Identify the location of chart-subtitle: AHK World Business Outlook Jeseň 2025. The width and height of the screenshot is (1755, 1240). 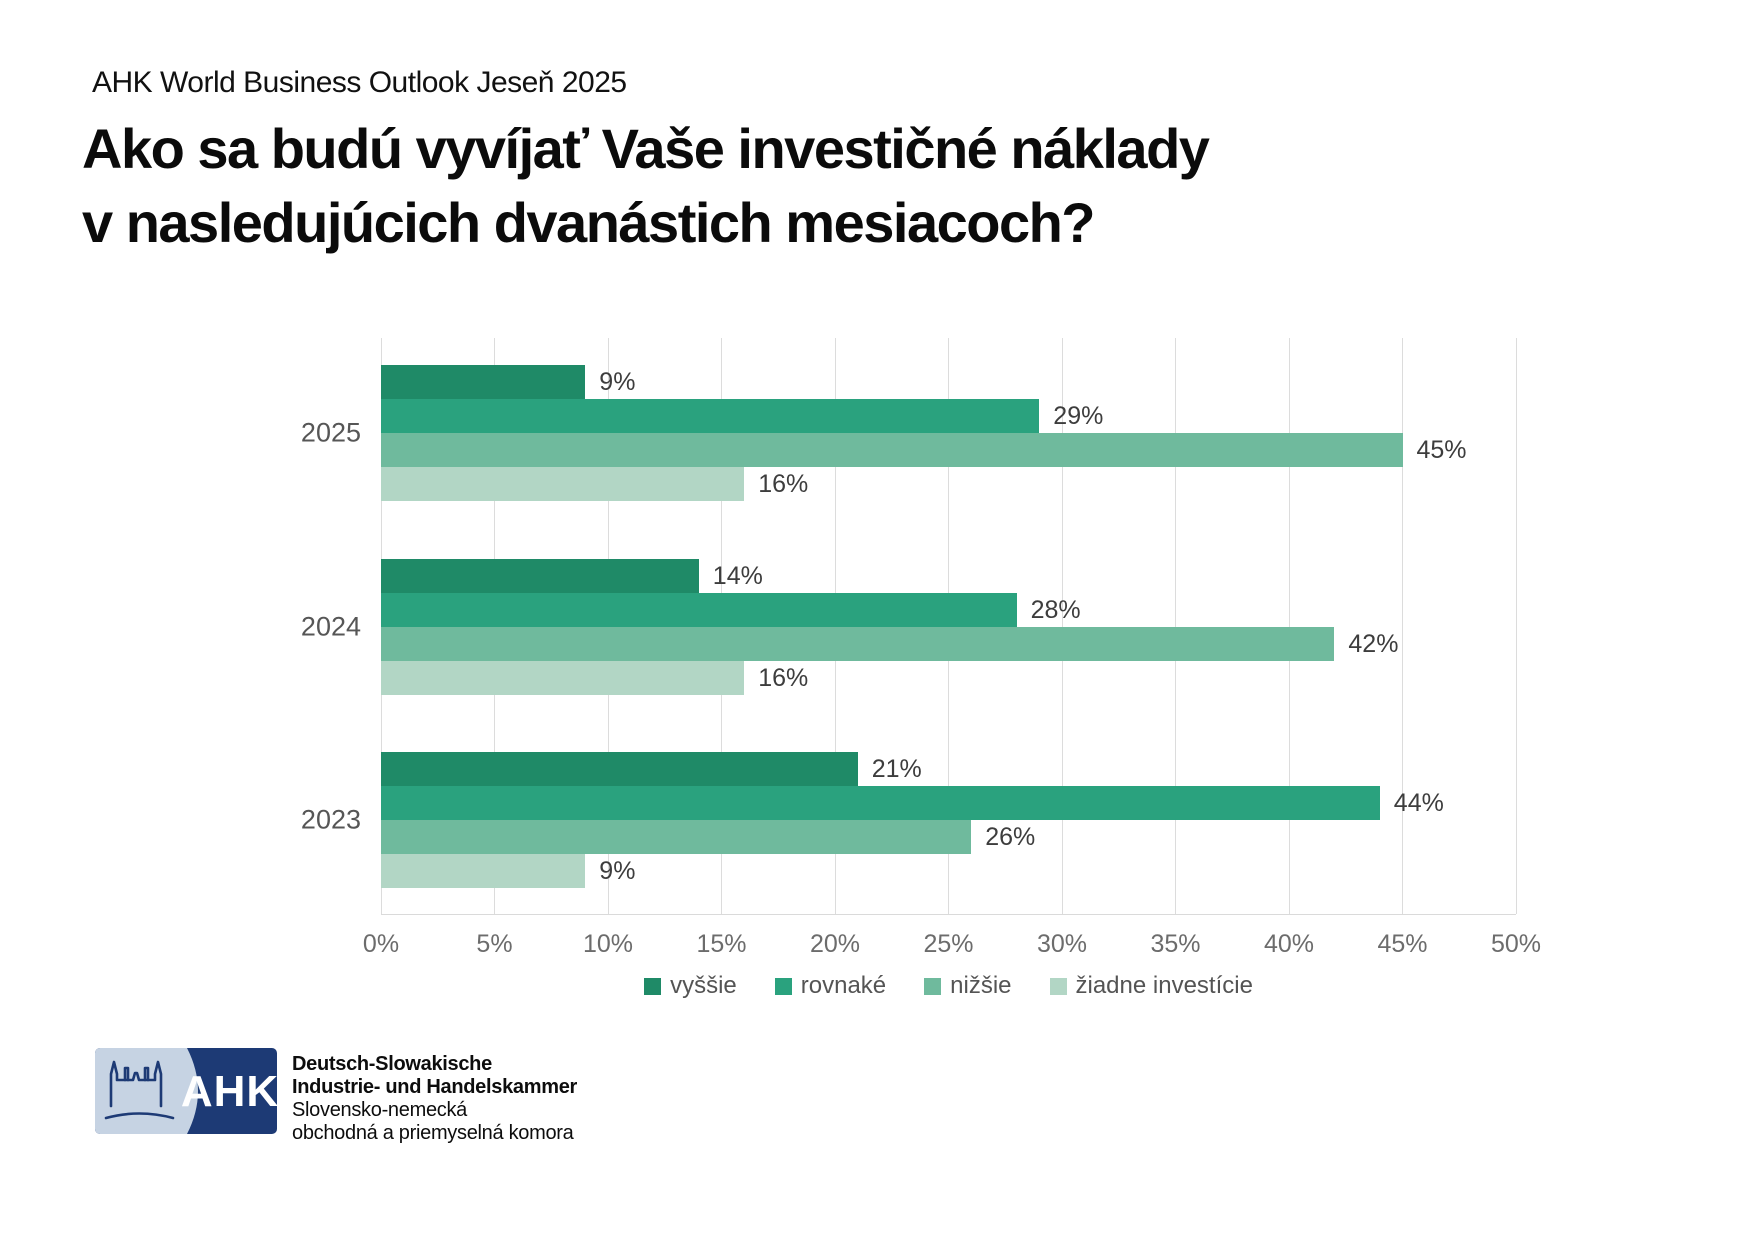
(359, 82).